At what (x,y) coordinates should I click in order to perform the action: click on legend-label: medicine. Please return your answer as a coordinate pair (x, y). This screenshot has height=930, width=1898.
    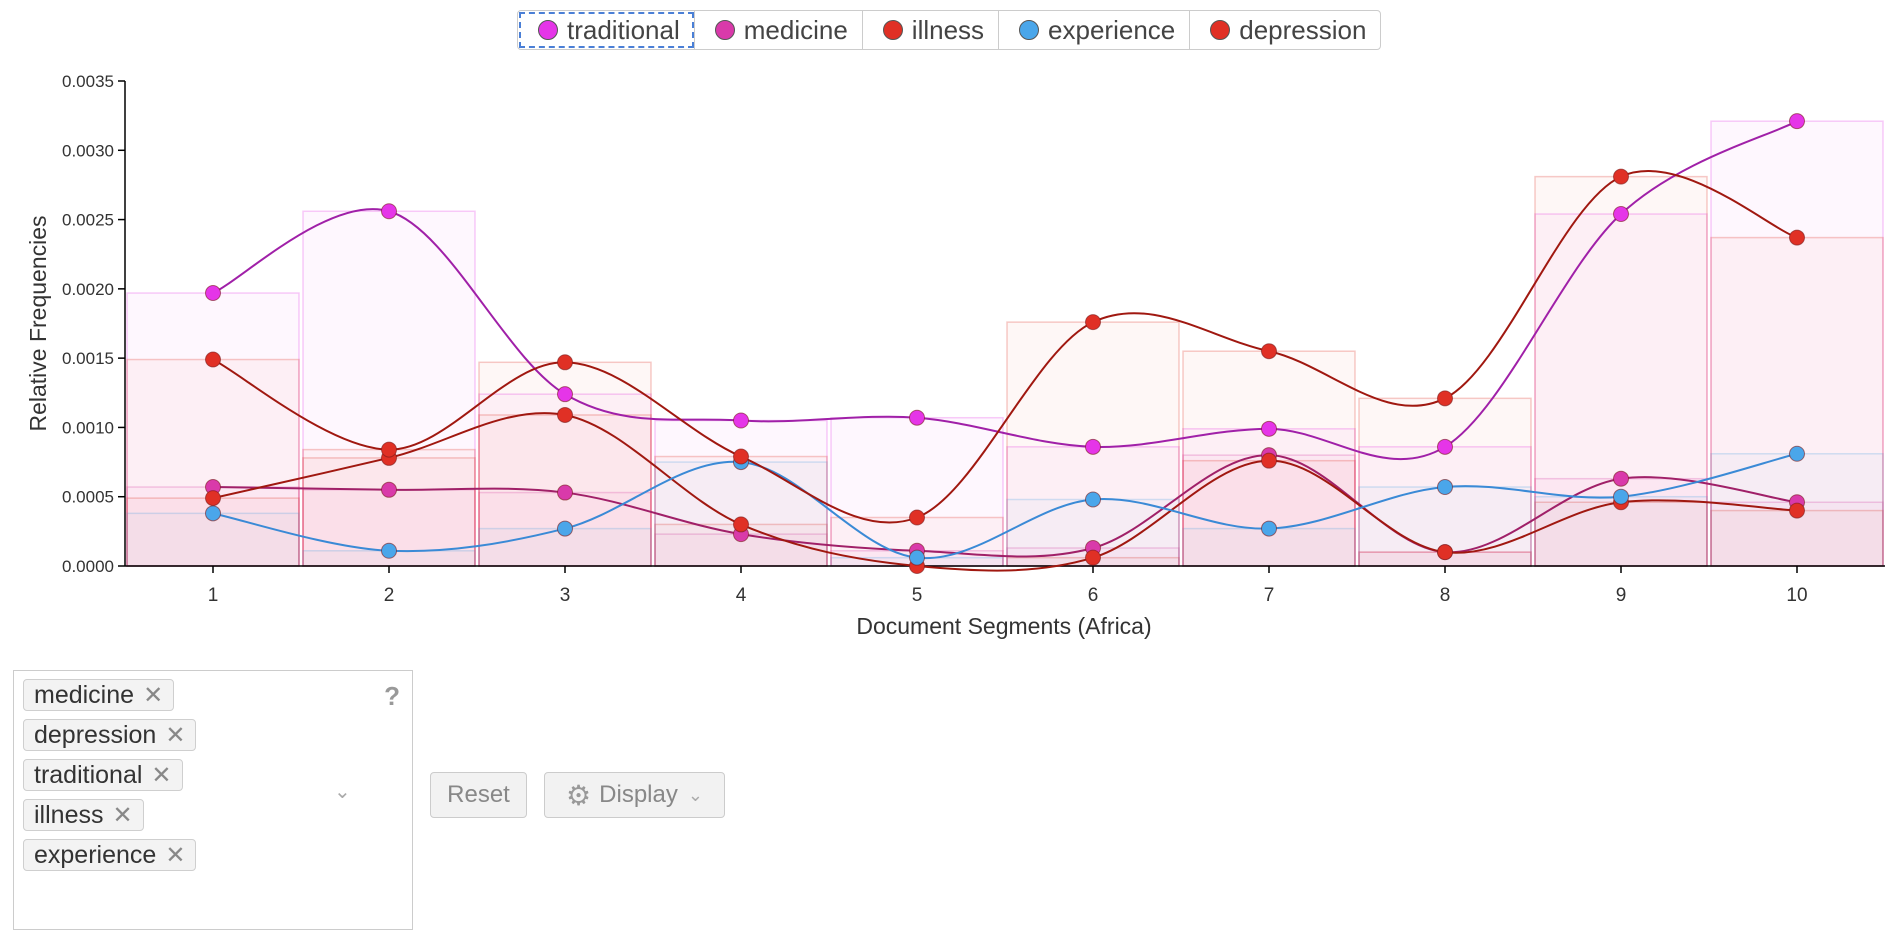
    Looking at the image, I should click on (795, 29).